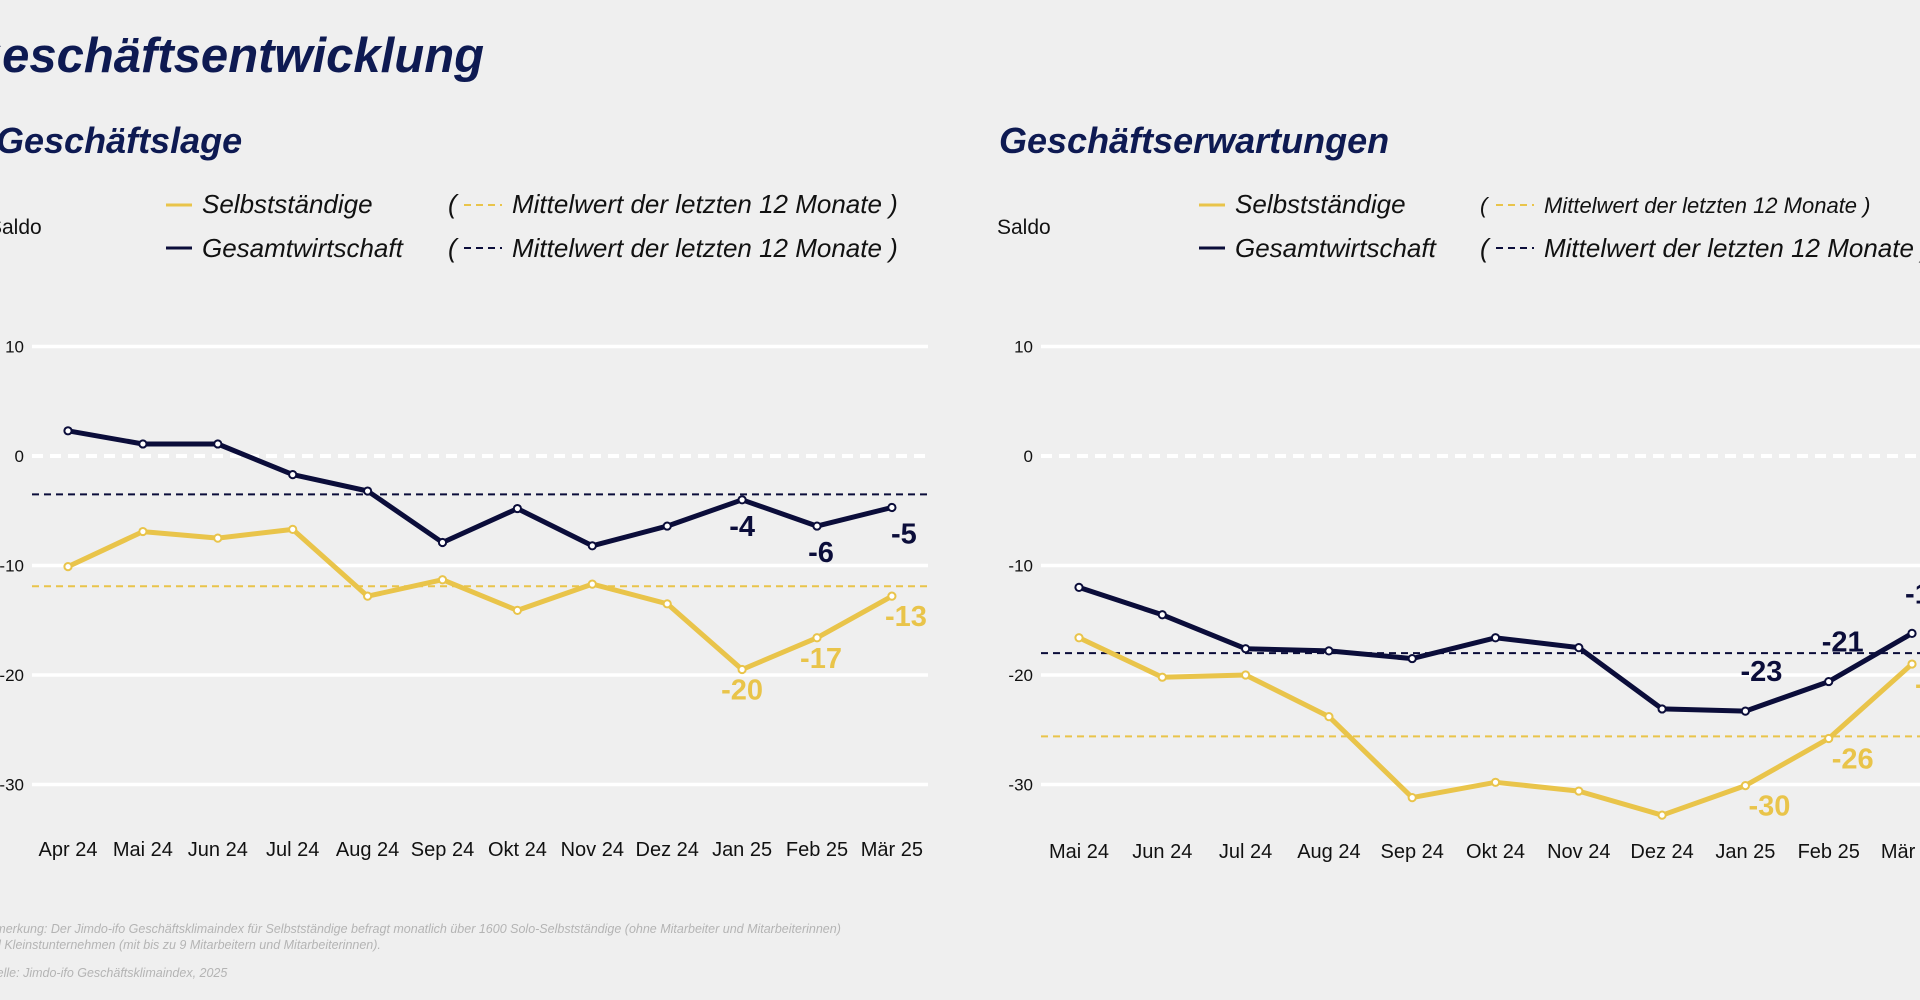 The width and height of the screenshot is (1920, 1000). What do you see at coordinates (1024, 227) in the screenshot?
I see `y-axis-label: Saldo` at bounding box center [1024, 227].